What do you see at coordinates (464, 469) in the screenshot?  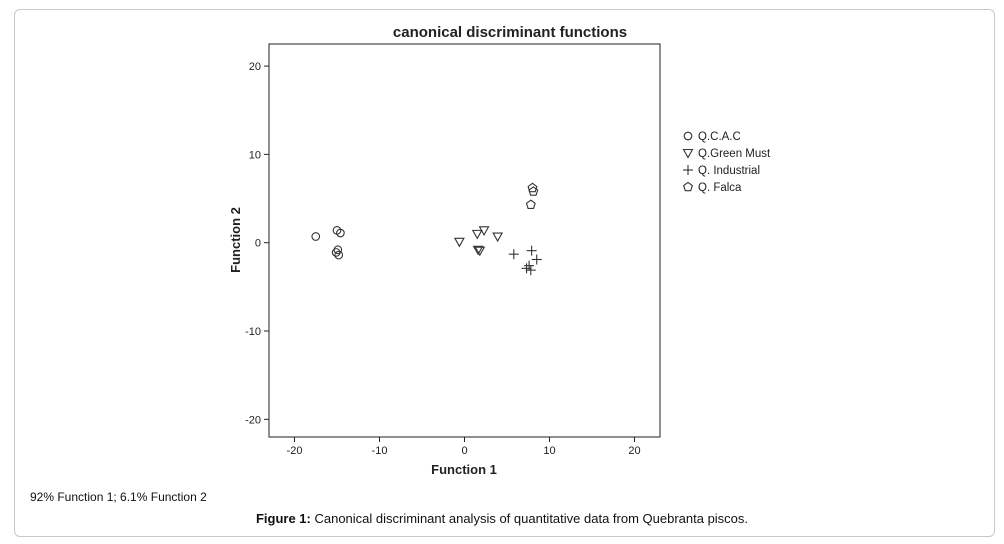 I see `x-axis-label: Function 1` at bounding box center [464, 469].